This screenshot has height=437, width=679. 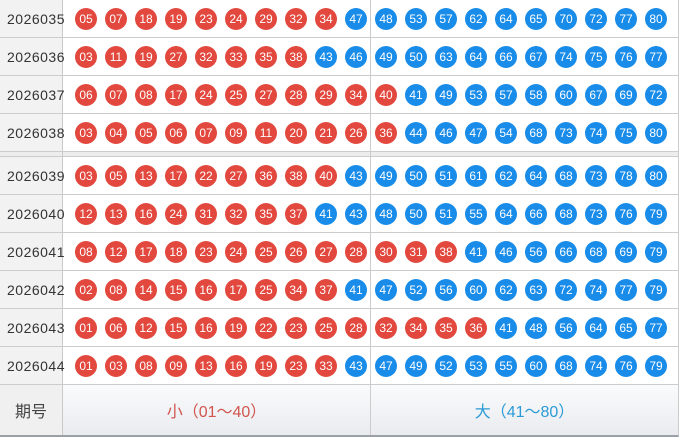 I want to click on lottery-ball: 76, so click(x=626, y=213).